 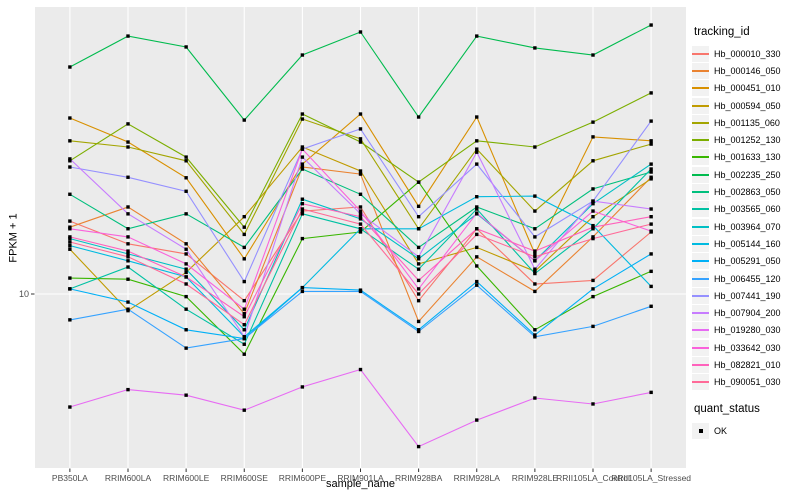 I want to click on legend-item: Hb_019280_030, so click(x=745, y=330).